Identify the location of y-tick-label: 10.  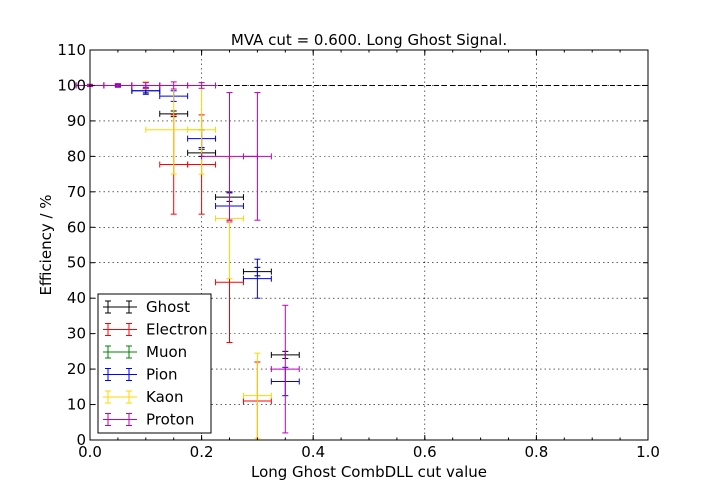
(76, 405).